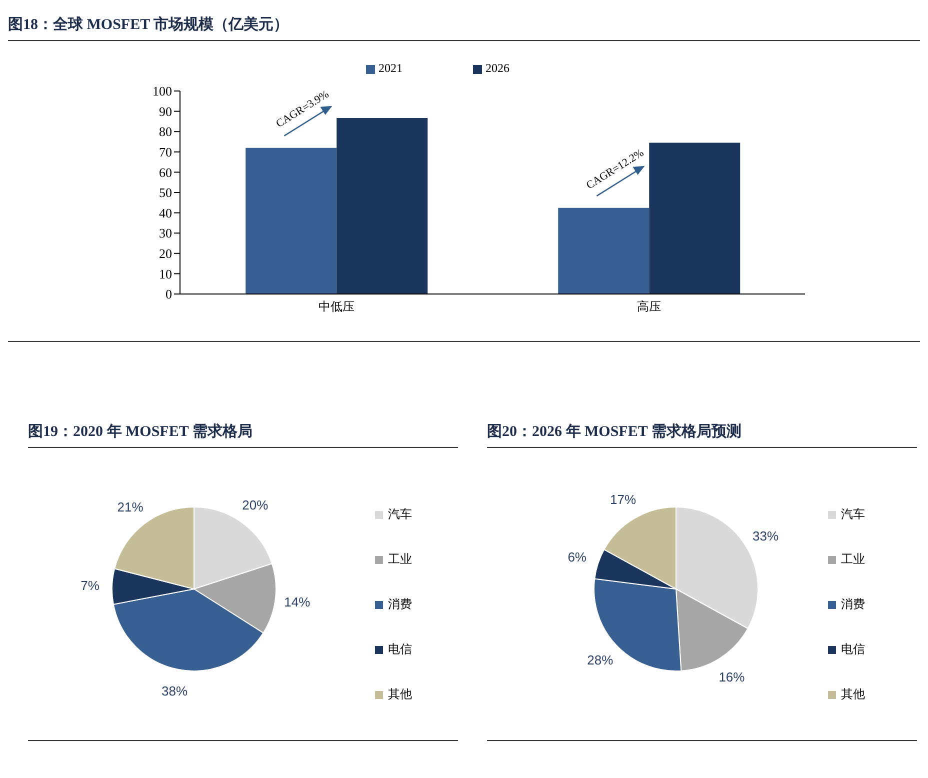 This screenshot has height=778, width=928. Describe the element at coordinates (297, 602) in the screenshot. I see `data-label: 14%` at that location.